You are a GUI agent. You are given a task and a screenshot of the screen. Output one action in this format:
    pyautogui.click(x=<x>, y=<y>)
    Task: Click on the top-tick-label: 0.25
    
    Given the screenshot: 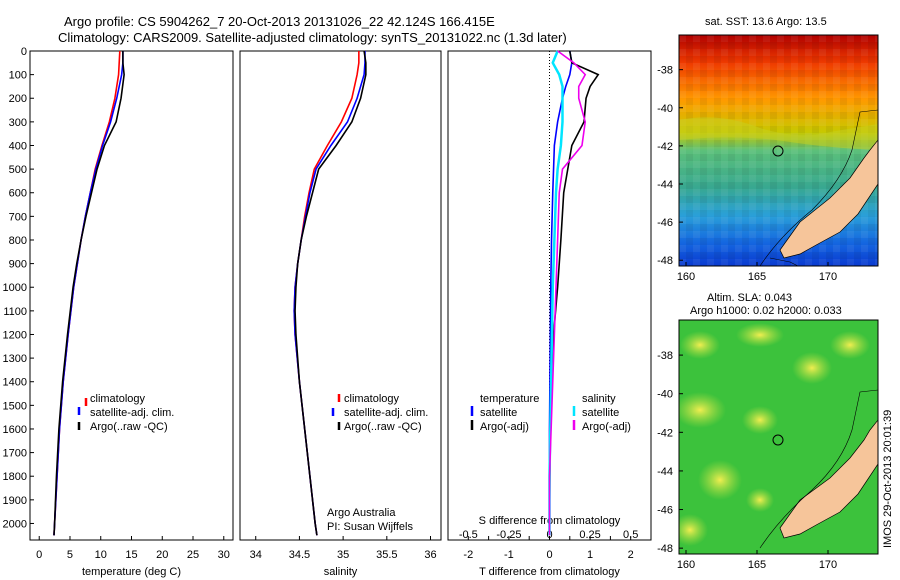 What is the action you would take?
    pyautogui.click(x=589, y=535)
    